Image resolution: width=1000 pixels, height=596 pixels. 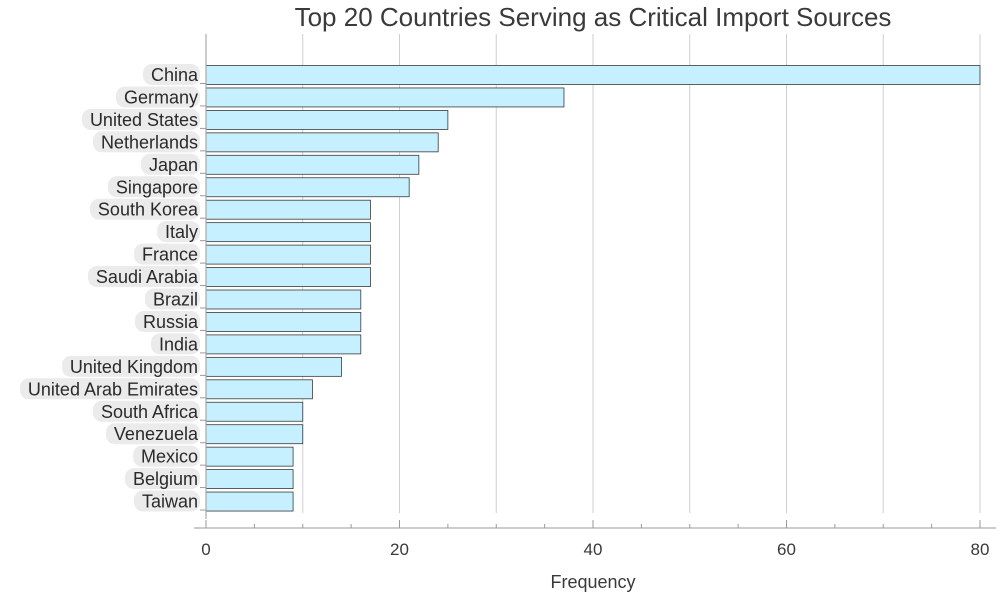 I want to click on category-label: Belgium, so click(x=165, y=479).